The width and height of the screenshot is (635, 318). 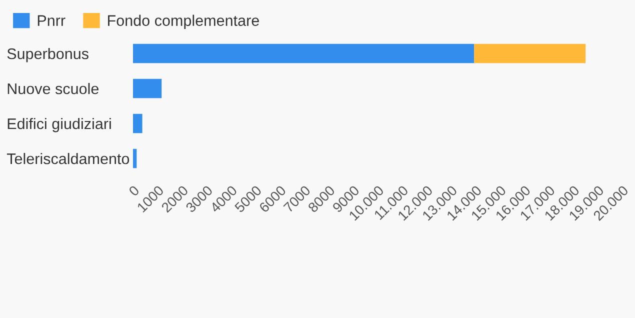 What do you see at coordinates (134, 190) in the screenshot?
I see `x-tick-label: 0` at bounding box center [134, 190].